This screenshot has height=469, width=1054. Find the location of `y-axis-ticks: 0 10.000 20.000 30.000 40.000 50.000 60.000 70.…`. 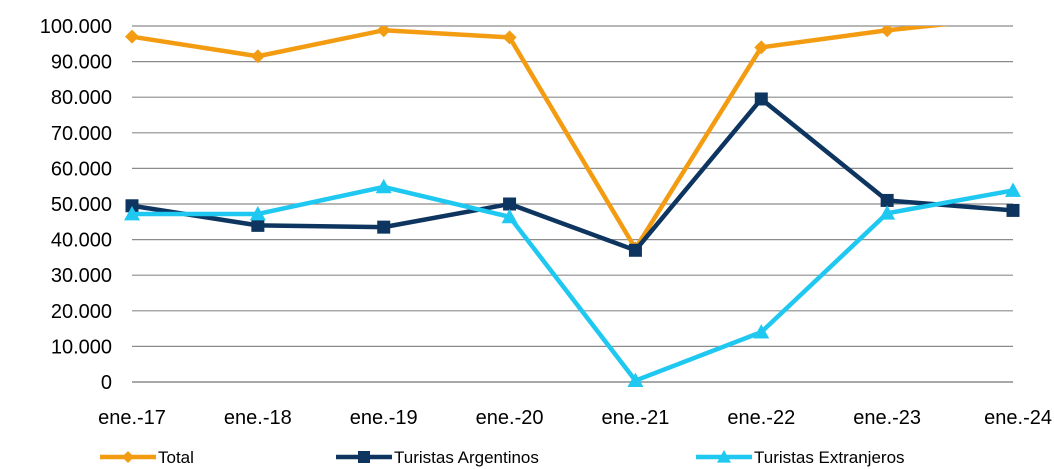

y-axis-ticks: 0 10.000 20.000 30.000 40.000 50.000 60.000 70.… is located at coordinates (76, 205).